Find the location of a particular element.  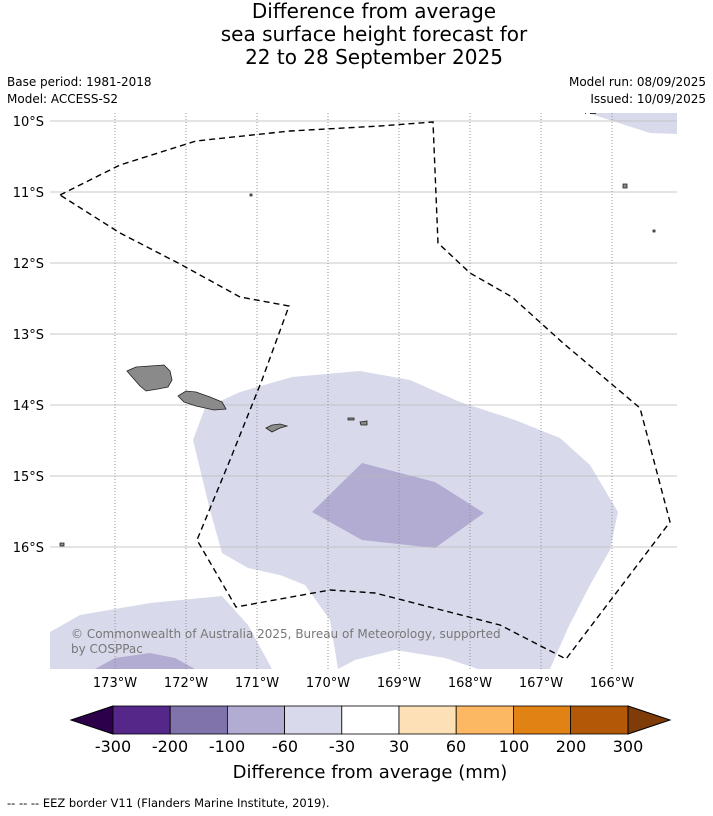

colorbar-tick-4: -60 is located at coordinates (285, 746).